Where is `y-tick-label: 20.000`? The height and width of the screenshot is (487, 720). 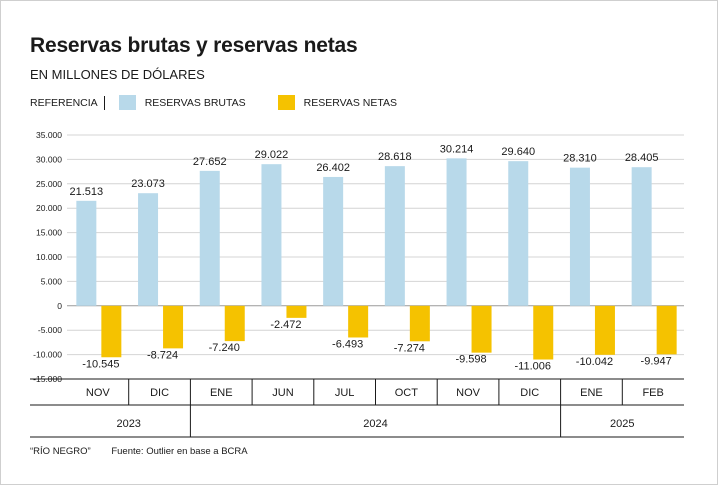
y-tick-label: 20.000 is located at coordinates (49, 208).